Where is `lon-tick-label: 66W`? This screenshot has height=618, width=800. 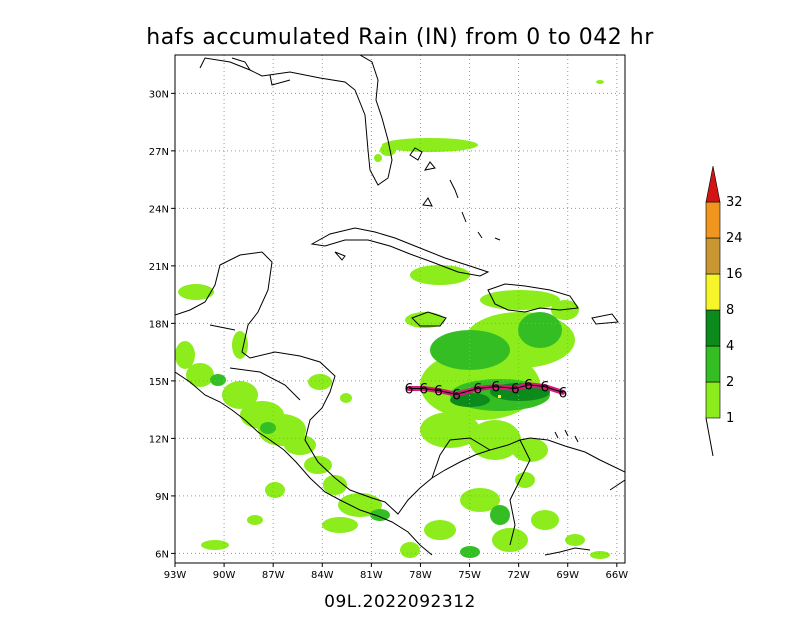 lon-tick-label: 66W is located at coordinates (617, 575).